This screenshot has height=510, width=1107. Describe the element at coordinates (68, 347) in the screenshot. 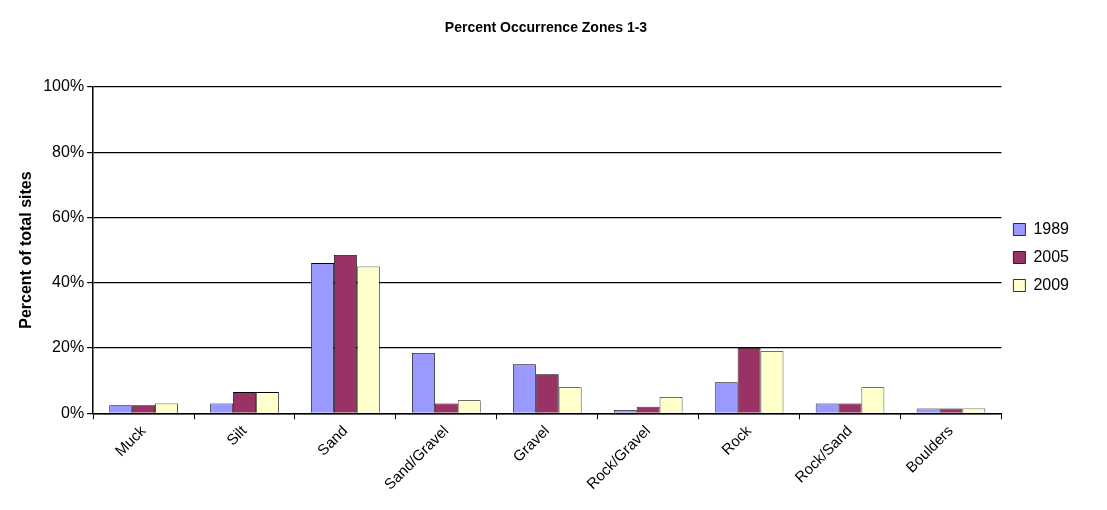

I see `y-tick-label: 20%` at that location.